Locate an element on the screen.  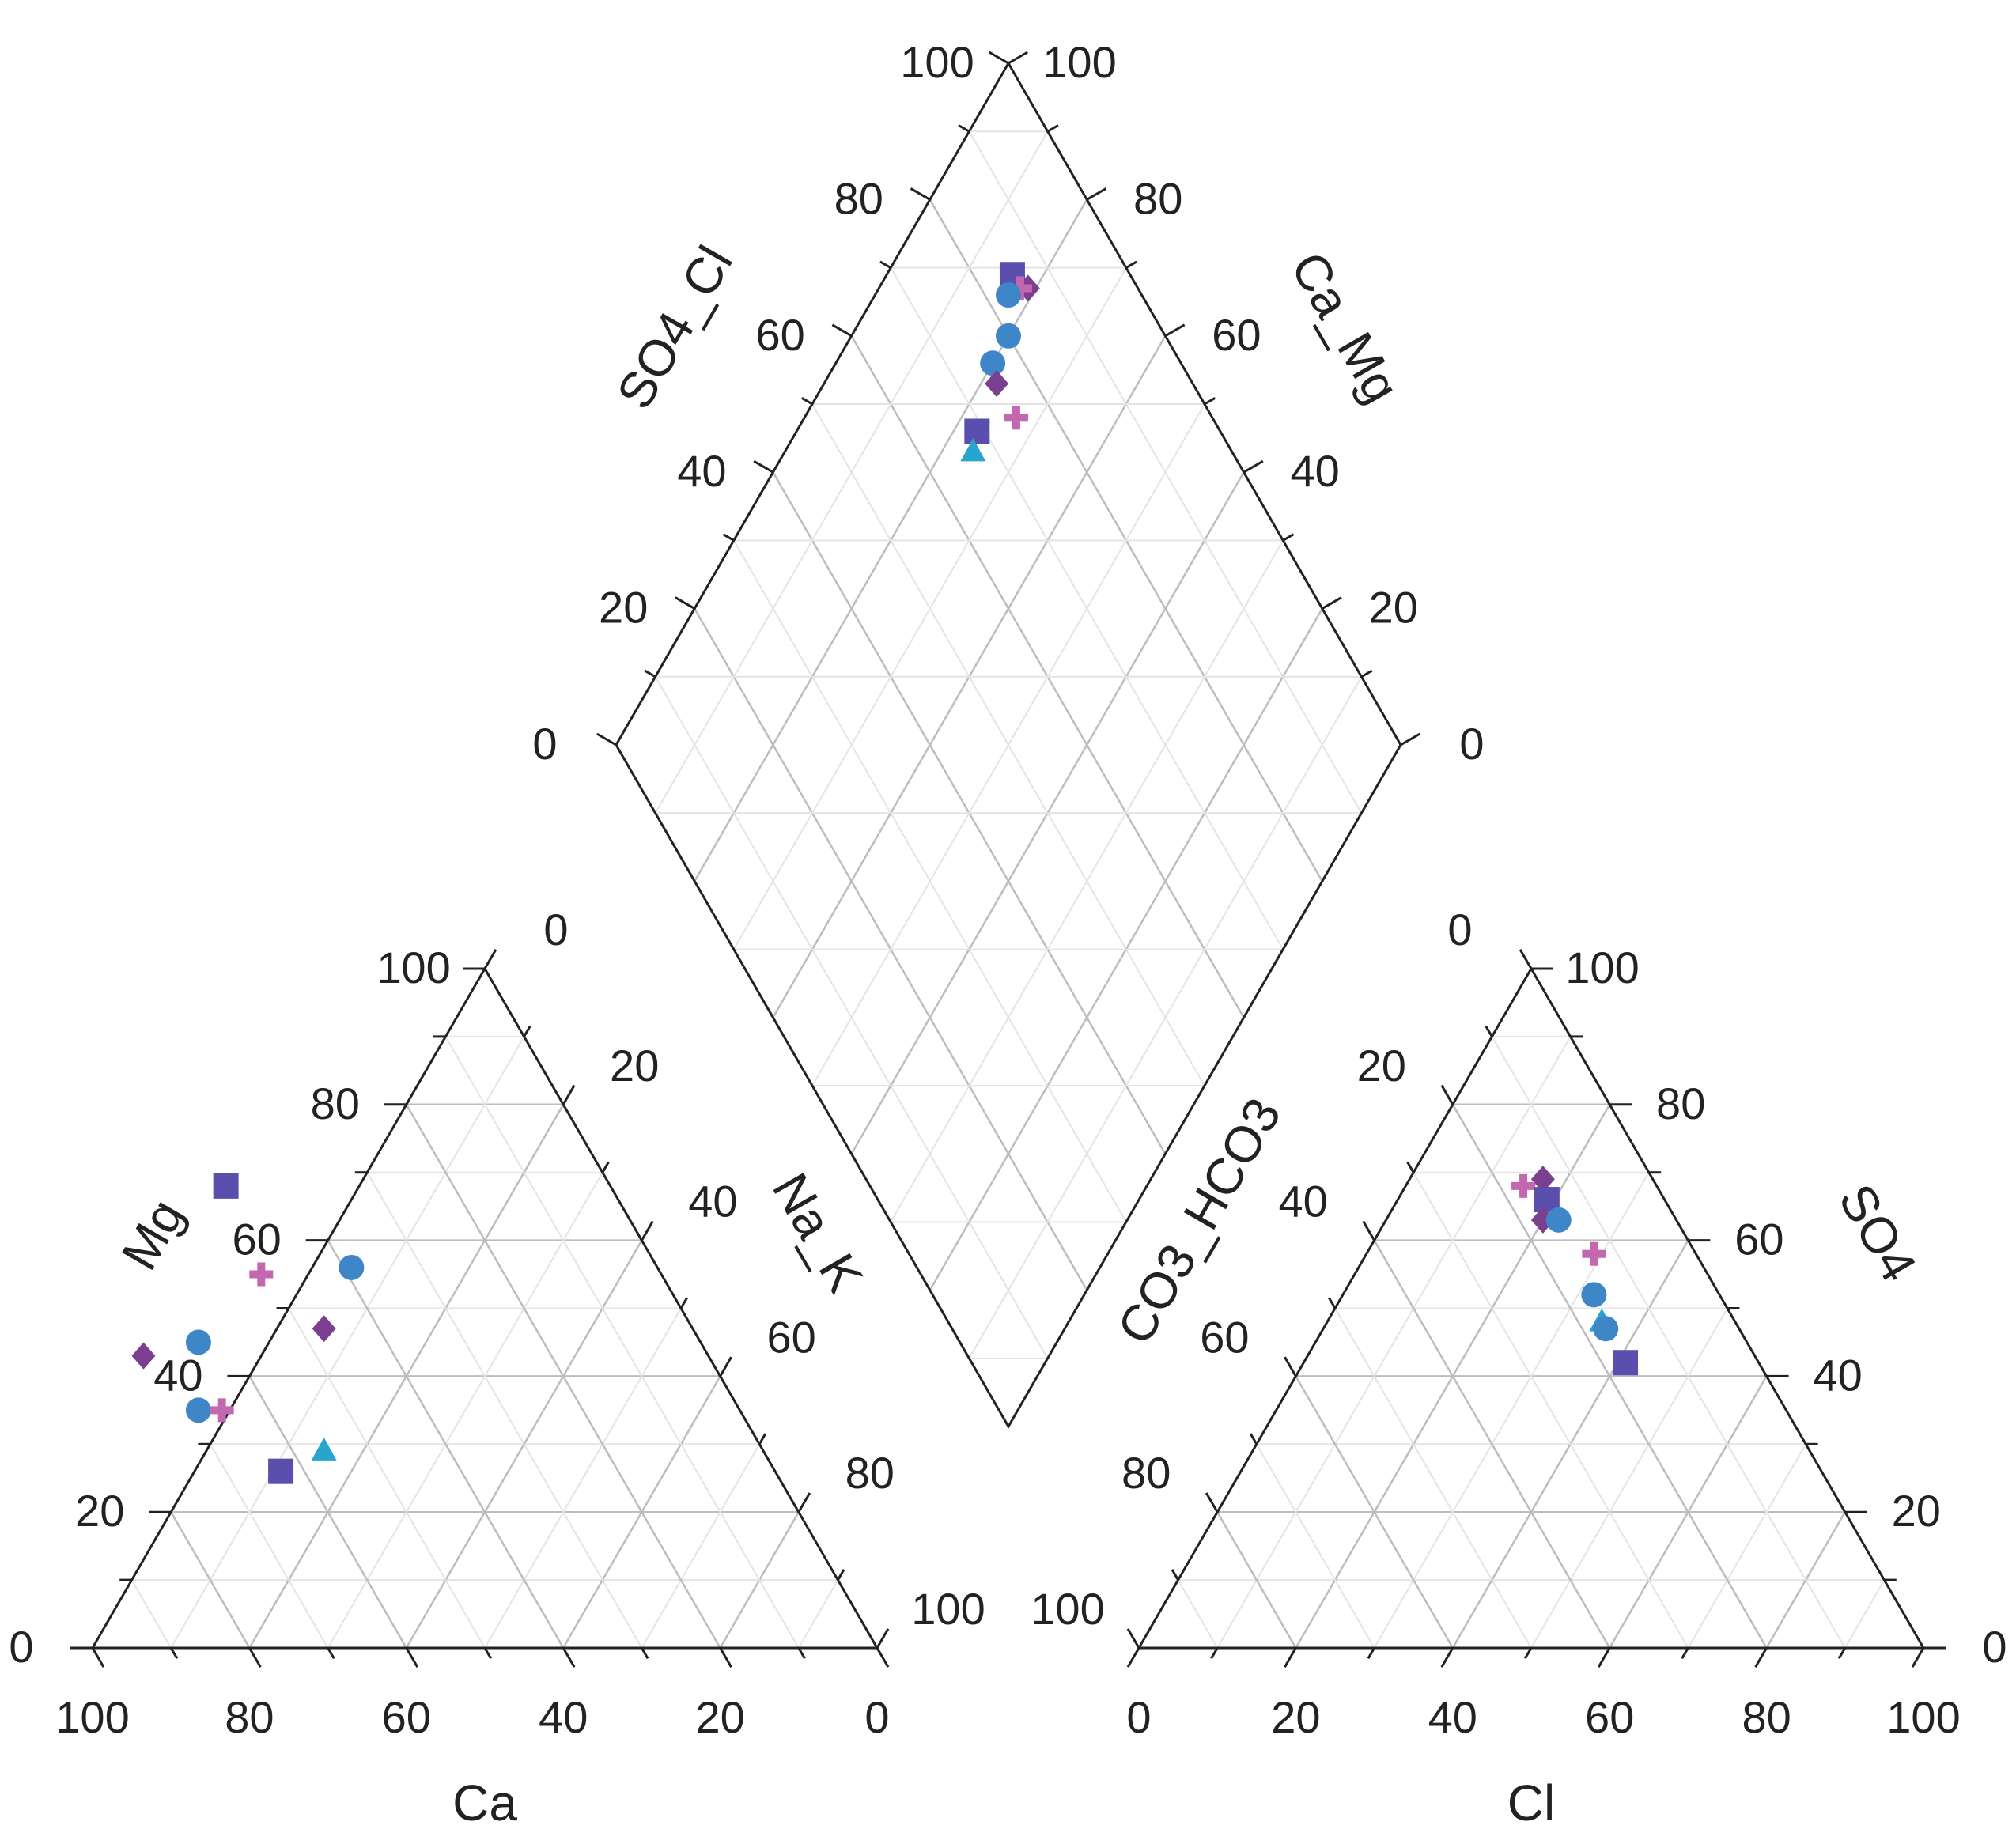
cation-bottom-tick-label: 80 is located at coordinates (249, 1717).